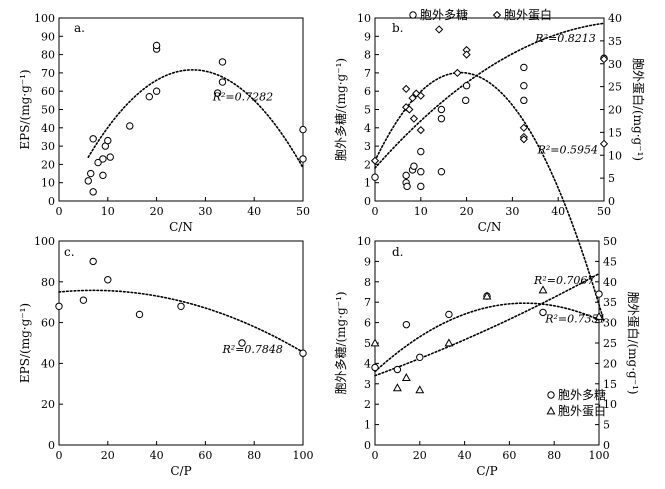 Image resolution: width=665 pixels, height=489 pixels. I want to click on panel-label: b., so click(398, 28).